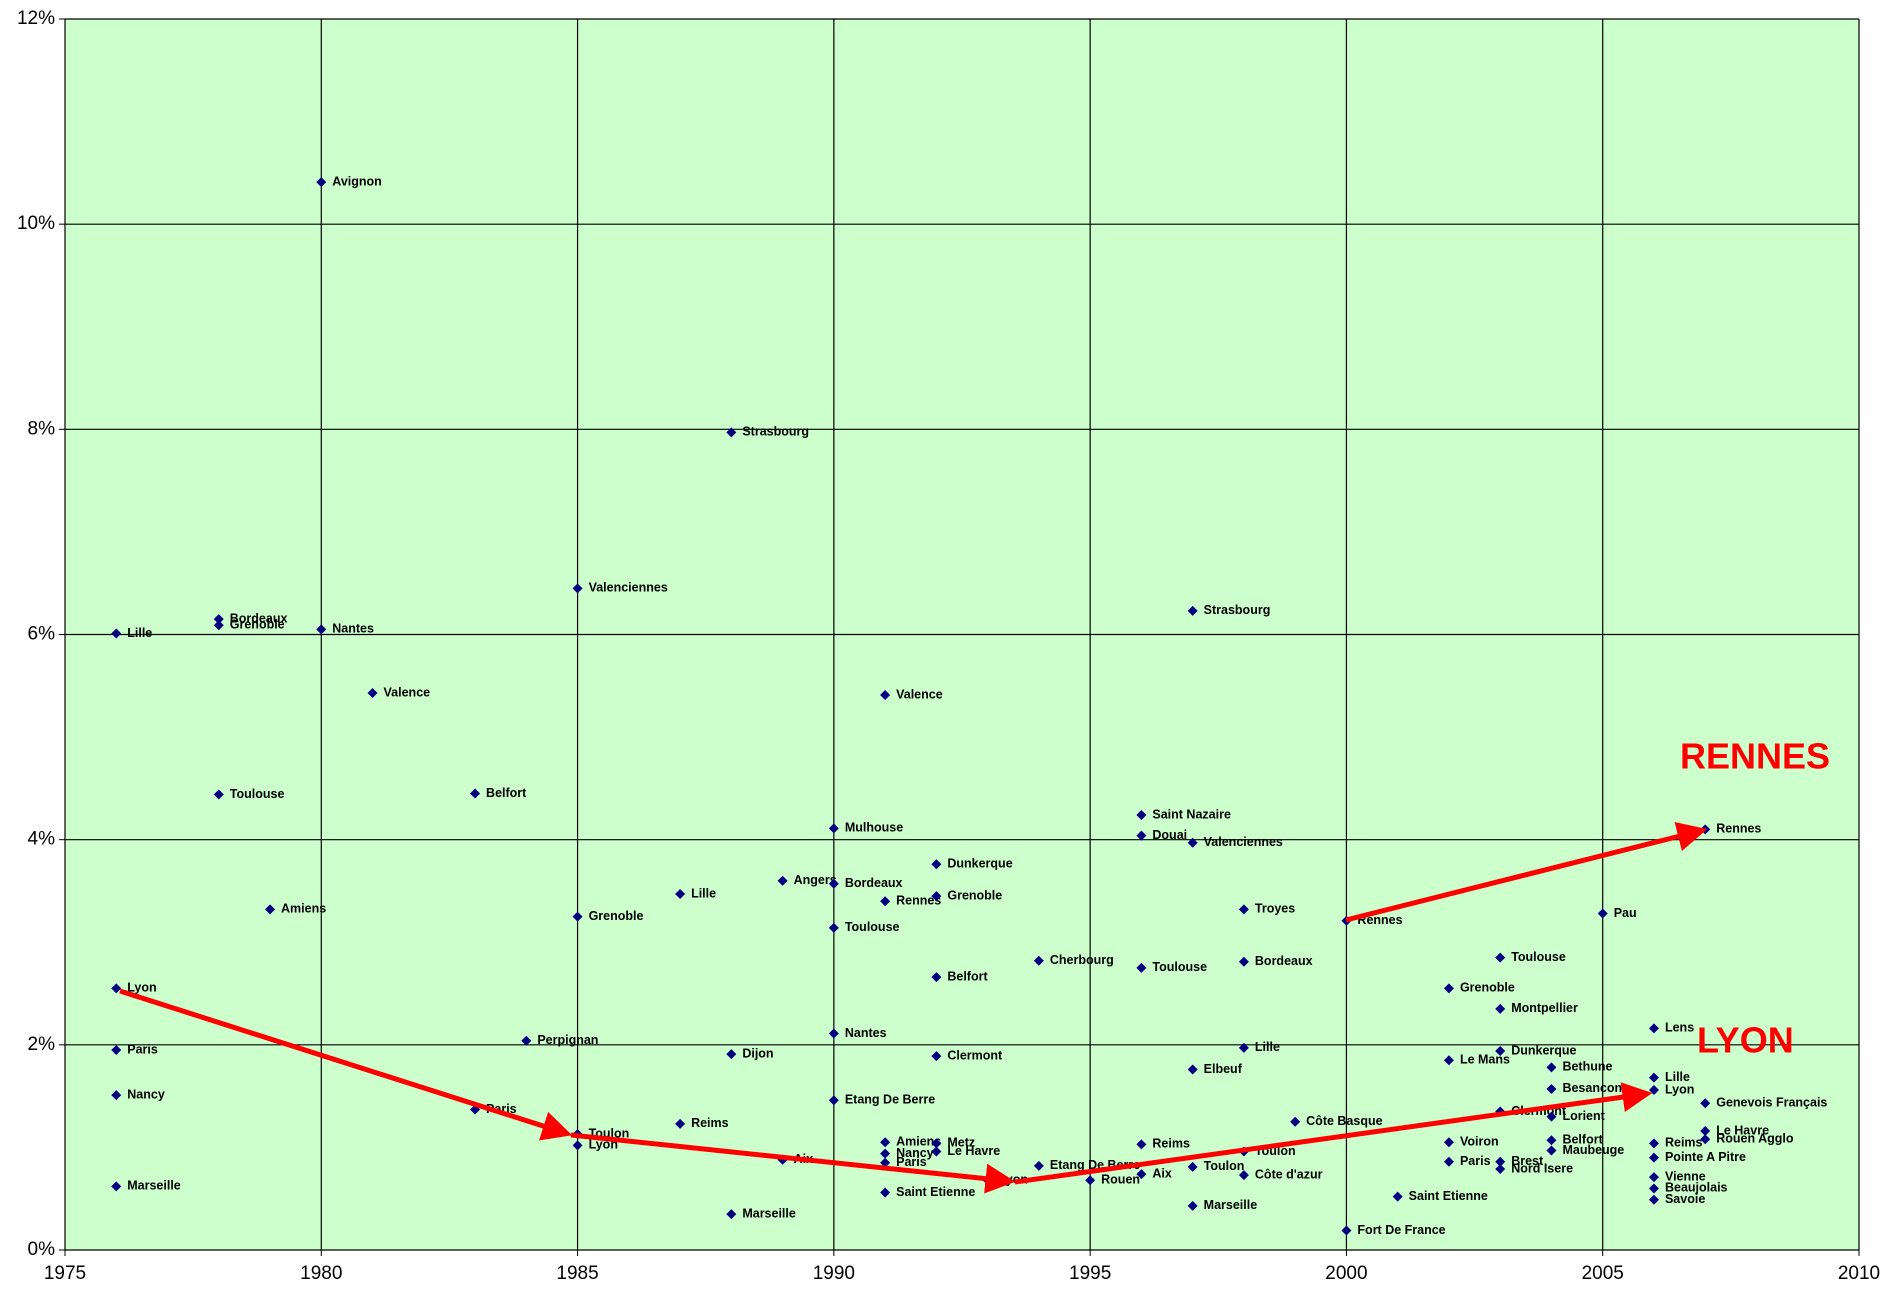 The width and height of the screenshot is (1884, 1296). I want to click on point-label: Grenoble, so click(974, 895).